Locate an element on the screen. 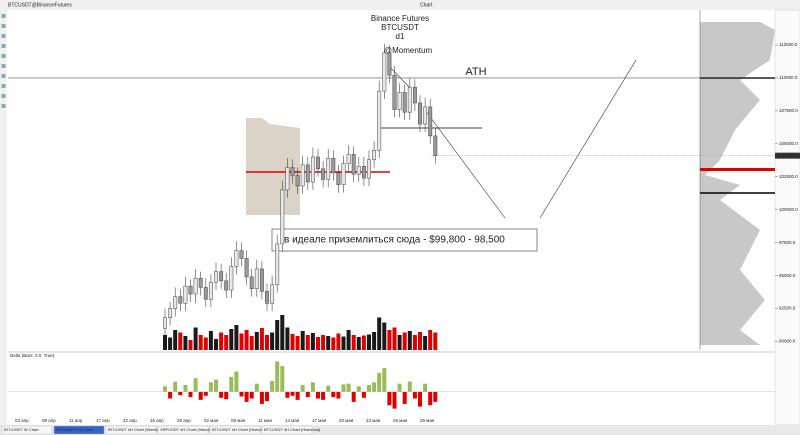 This screenshot has height=435, width=800. price-tick-label: 110000.0 is located at coordinates (788, 77).